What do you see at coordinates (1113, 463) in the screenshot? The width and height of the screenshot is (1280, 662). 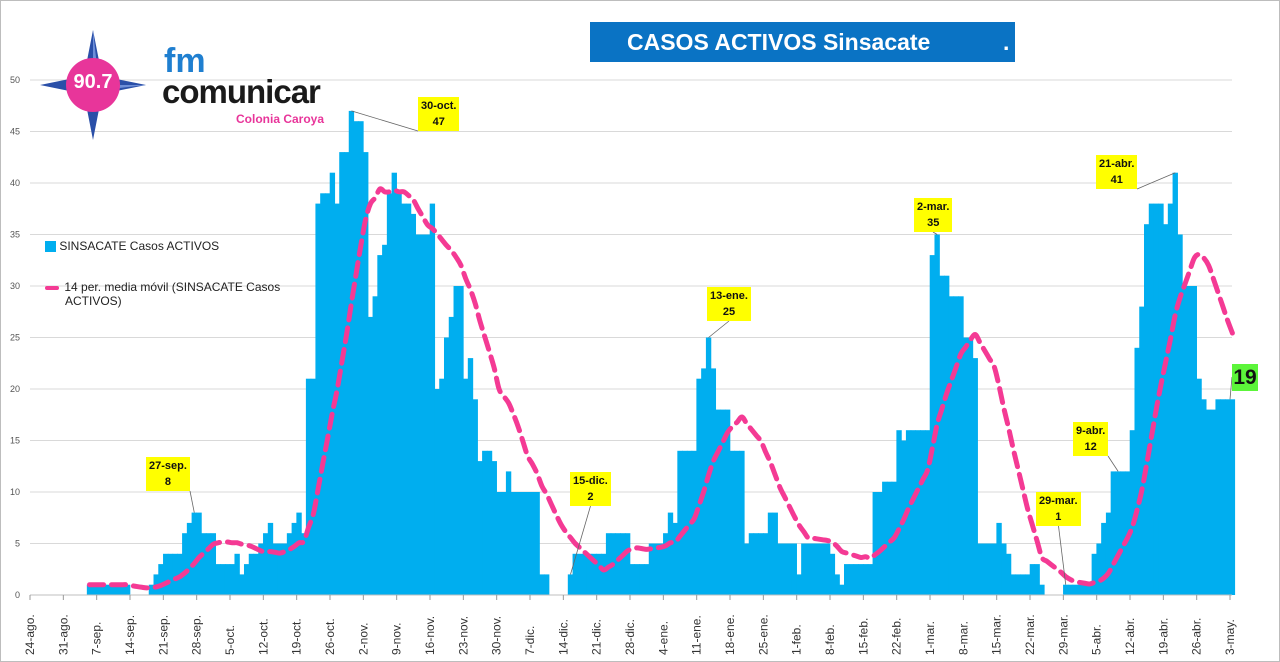 I see `callout-leader` at bounding box center [1113, 463].